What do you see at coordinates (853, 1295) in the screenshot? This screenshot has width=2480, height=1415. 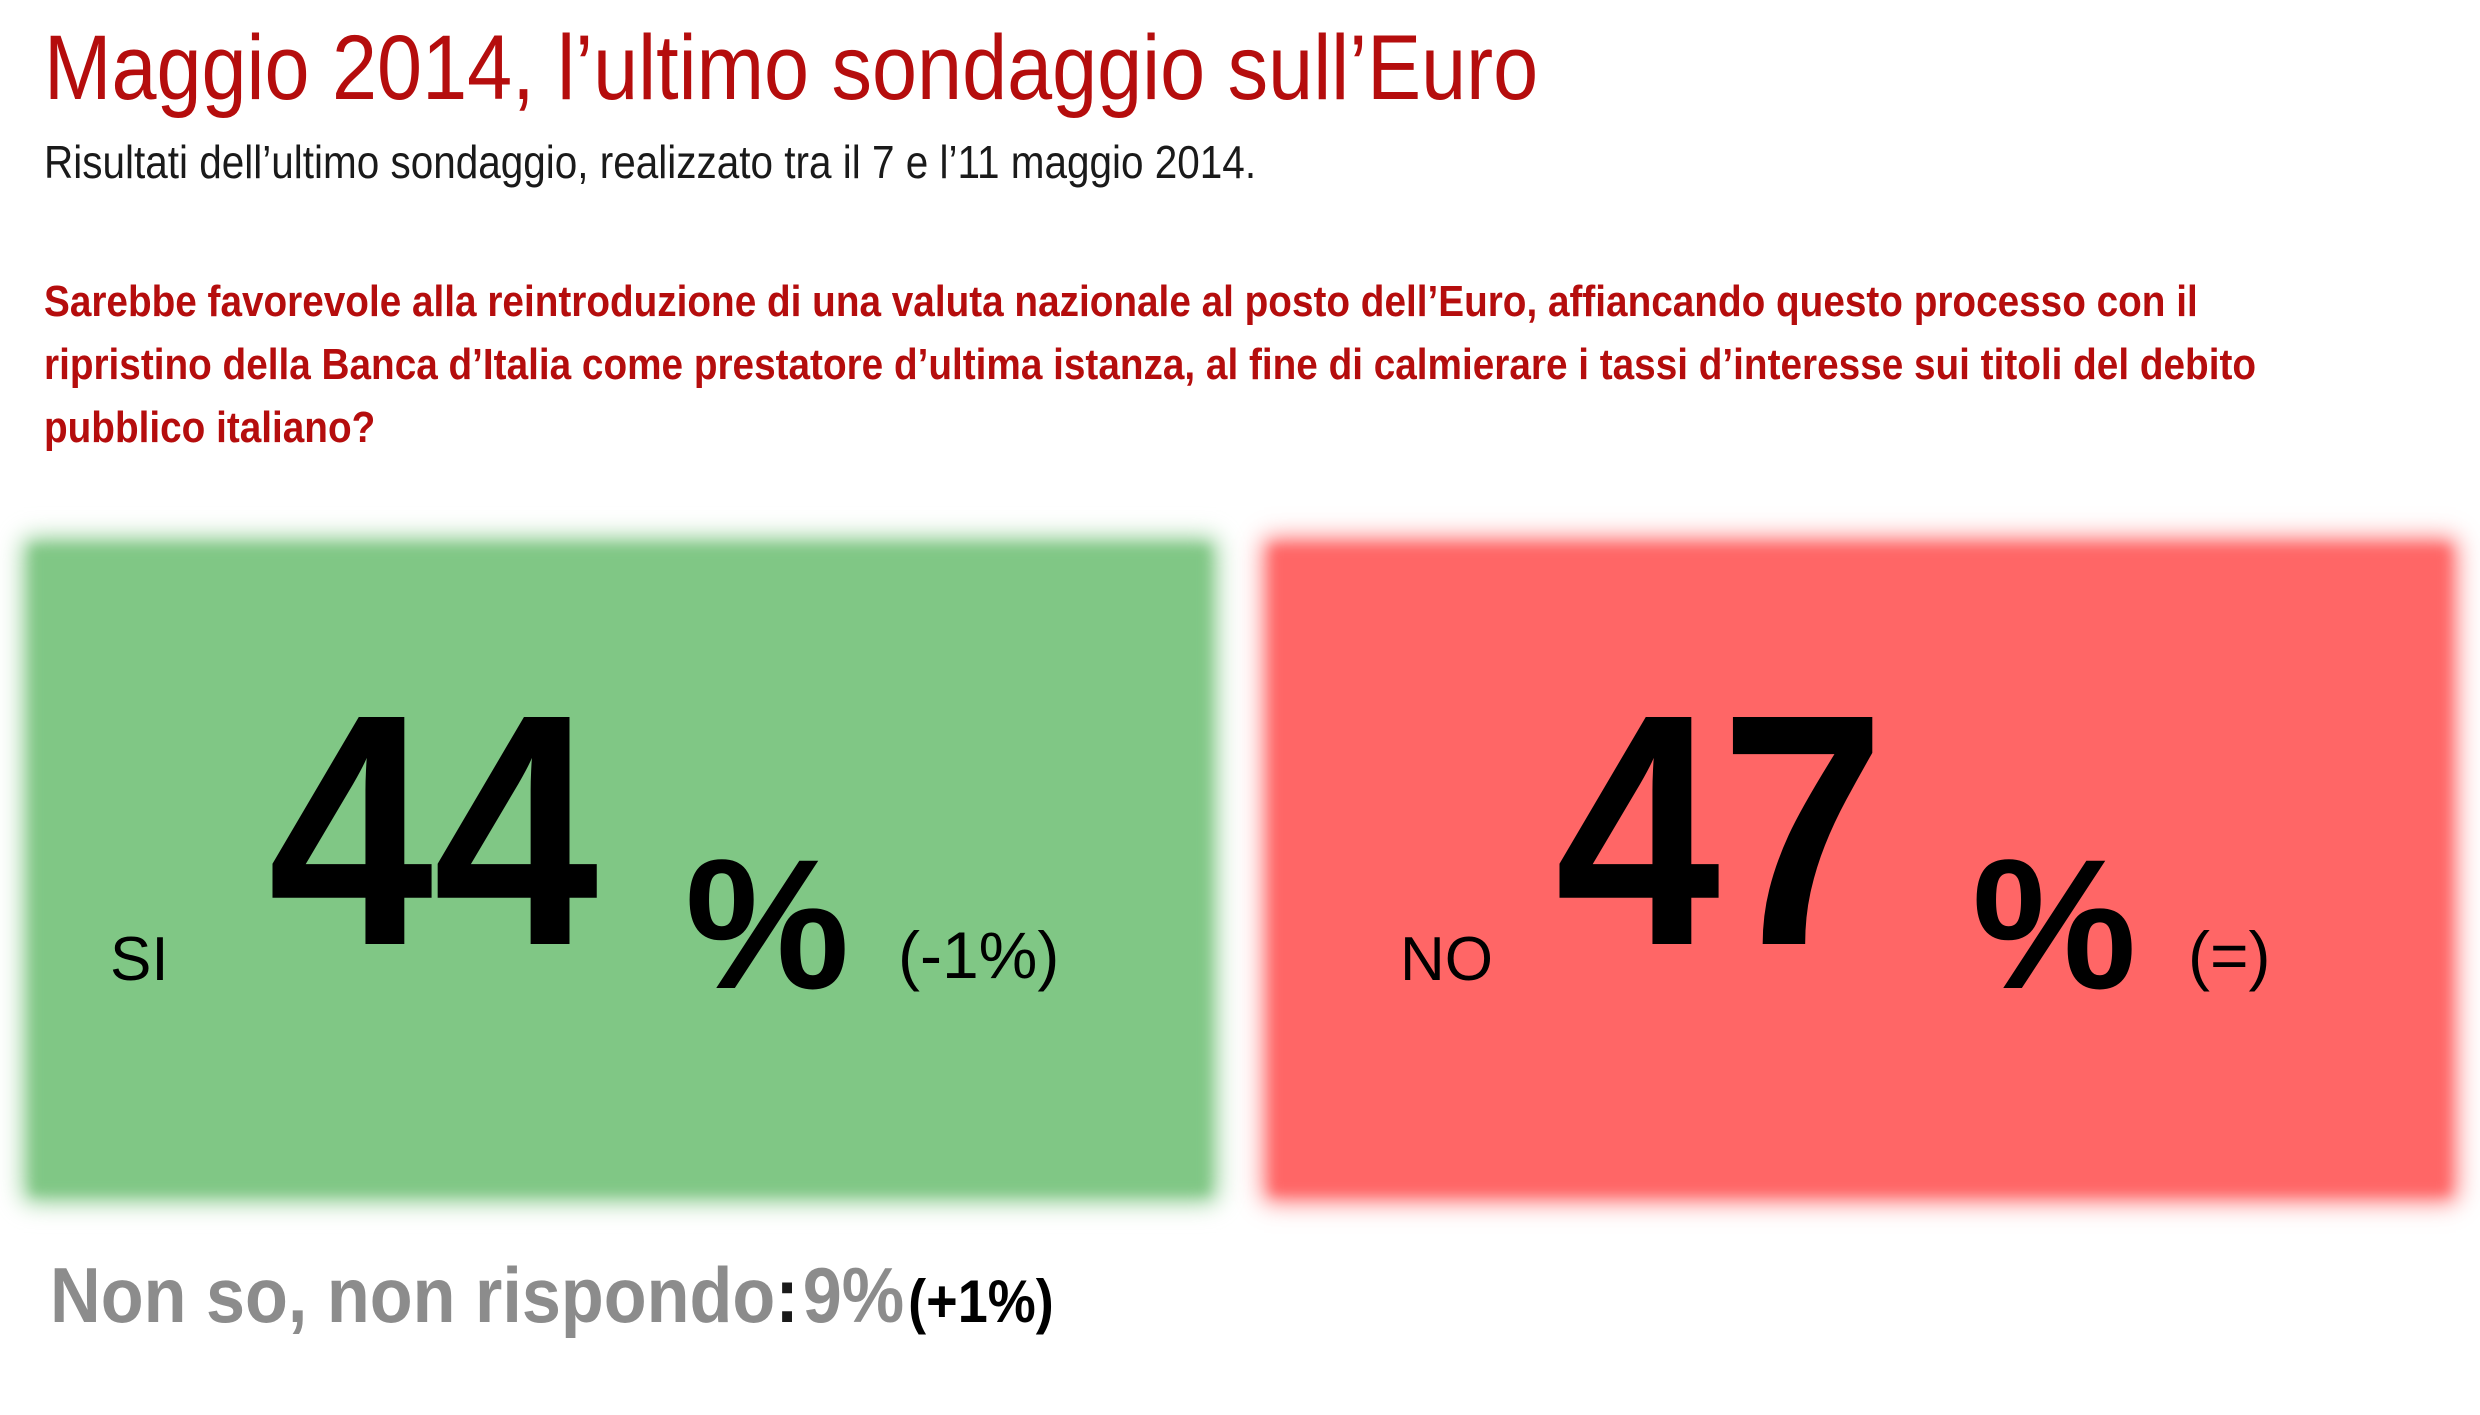 I see `undecided-value: 9%` at bounding box center [853, 1295].